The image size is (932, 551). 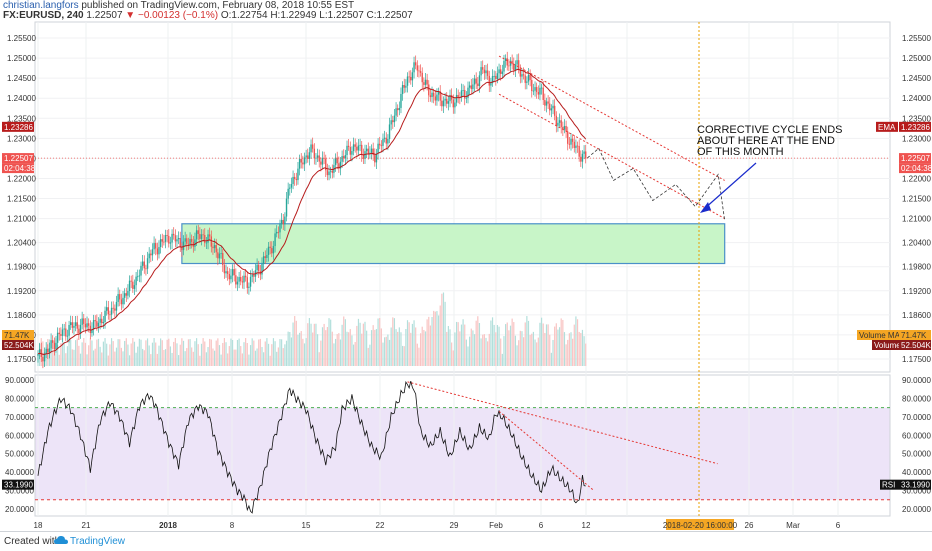 What do you see at coordinates (749, 525) in the screenshot?
I see `x-tick-label: 26` at bounding box center [749, 525].